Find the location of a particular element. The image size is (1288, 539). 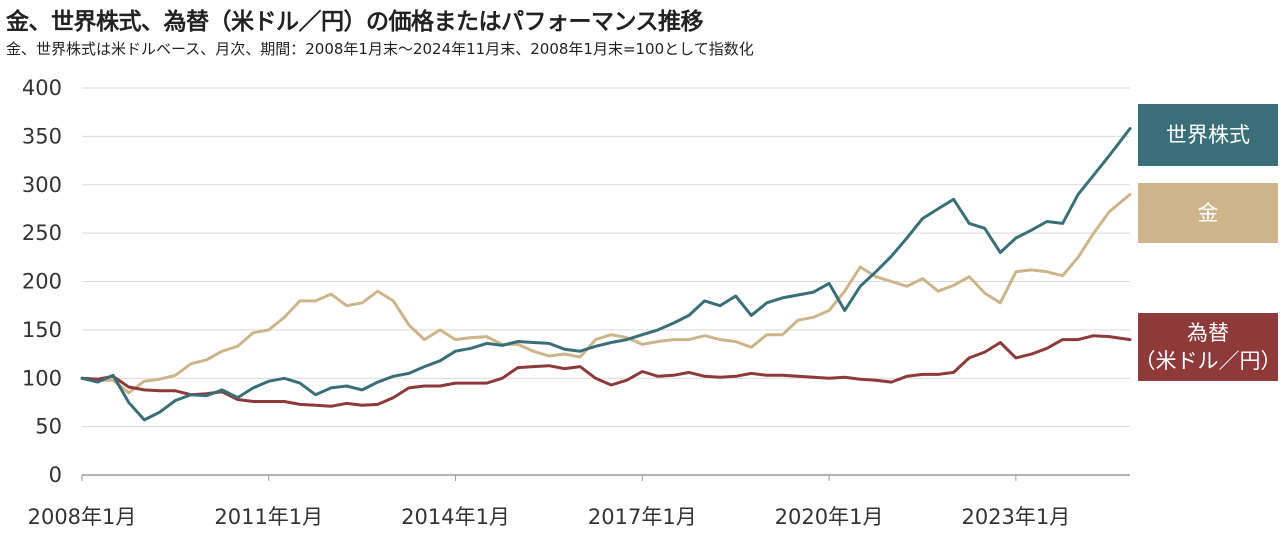

legend-fx: 為替 （米ドル／円） is located at coordinates (1208, 347).